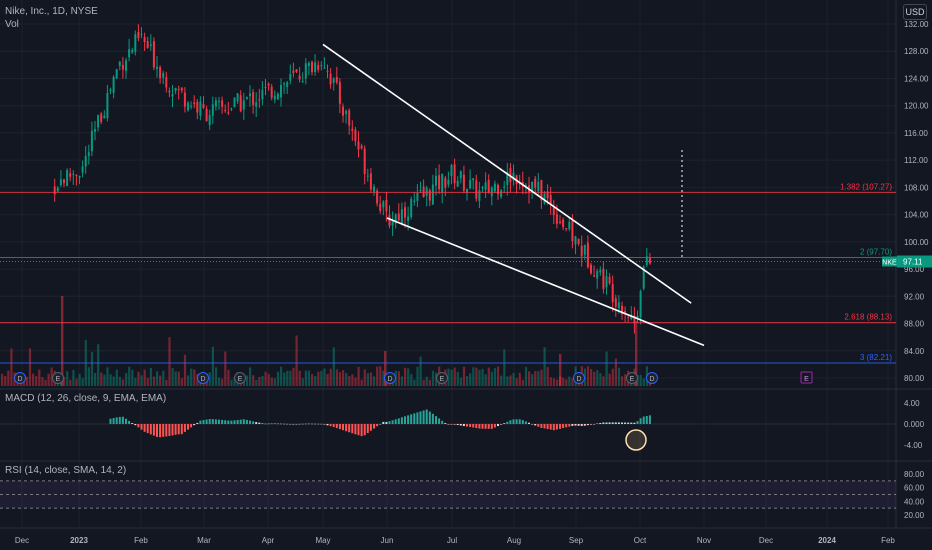 This screenshot has height=550, width=932. What do you see at coordinates (12, 24) in the screenshot?
I see `volume-legend: Vol` at bounding box center [12, 24].